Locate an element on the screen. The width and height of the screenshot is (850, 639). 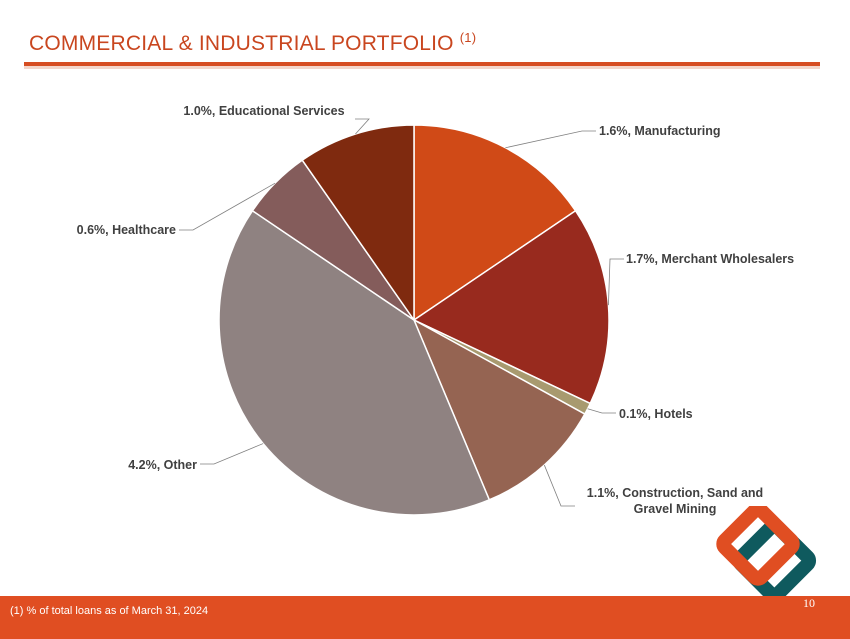
leader-line-educational-services is located at coordinates (362, 126).